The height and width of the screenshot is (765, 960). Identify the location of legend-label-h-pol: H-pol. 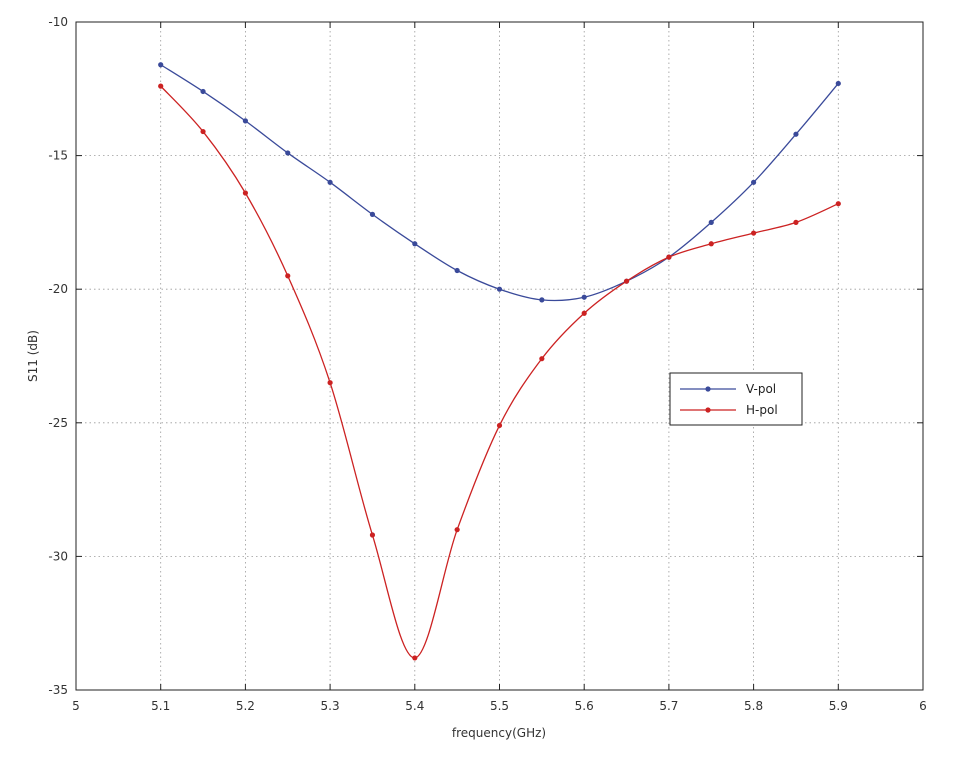
(762, 410).